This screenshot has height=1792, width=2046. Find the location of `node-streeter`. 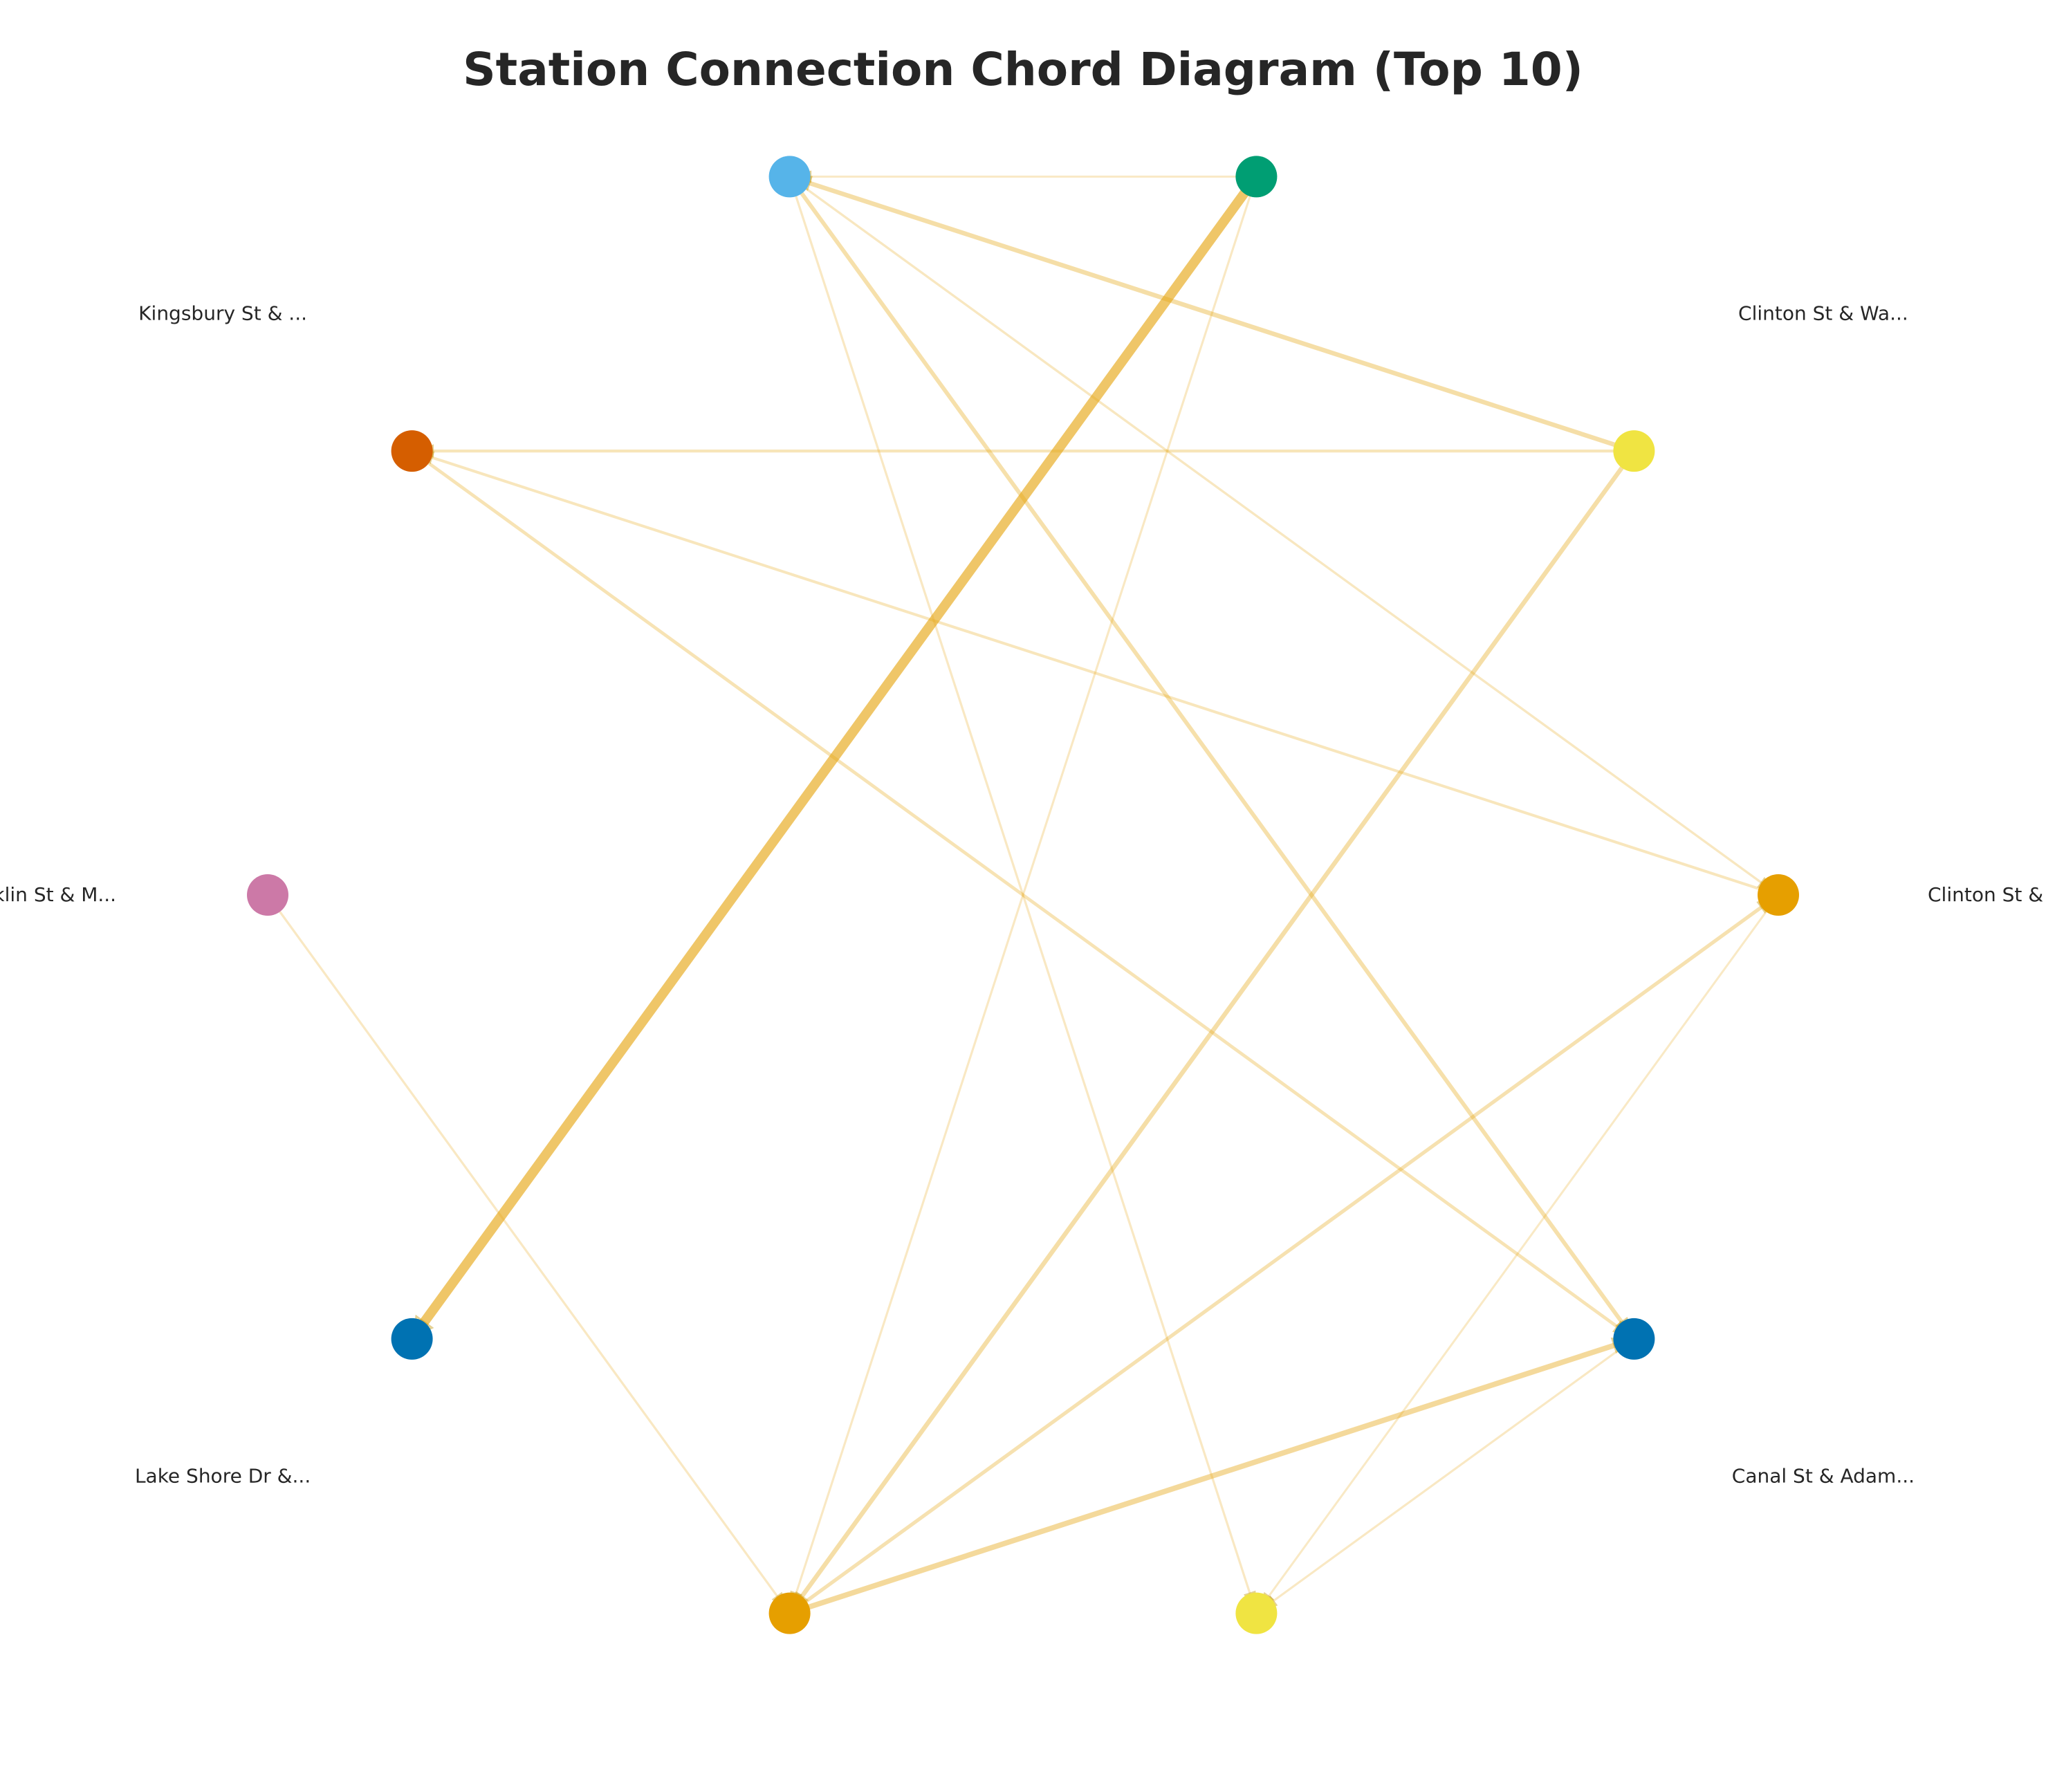

node-streeter is located at coordinates (1256, 177).